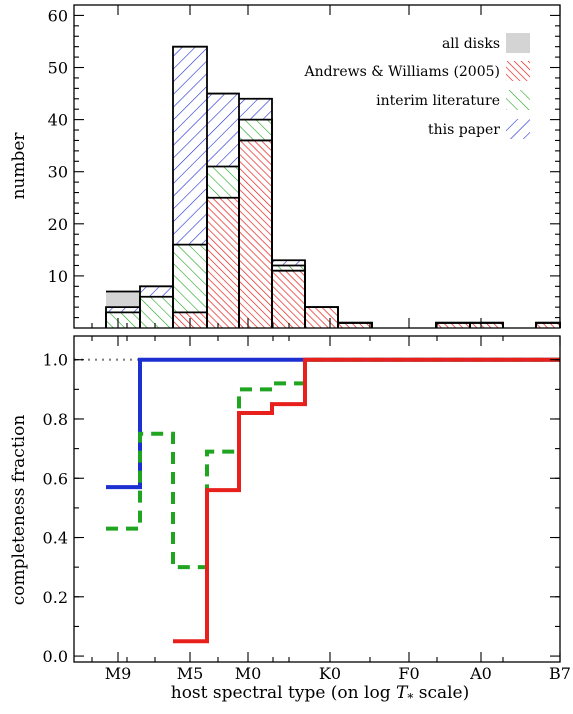 This screenshot has width=573, height=714. Describe the element at coordinates (438, 101) in the screenshot. I see `legend-label-interim: interim literature` at that location.